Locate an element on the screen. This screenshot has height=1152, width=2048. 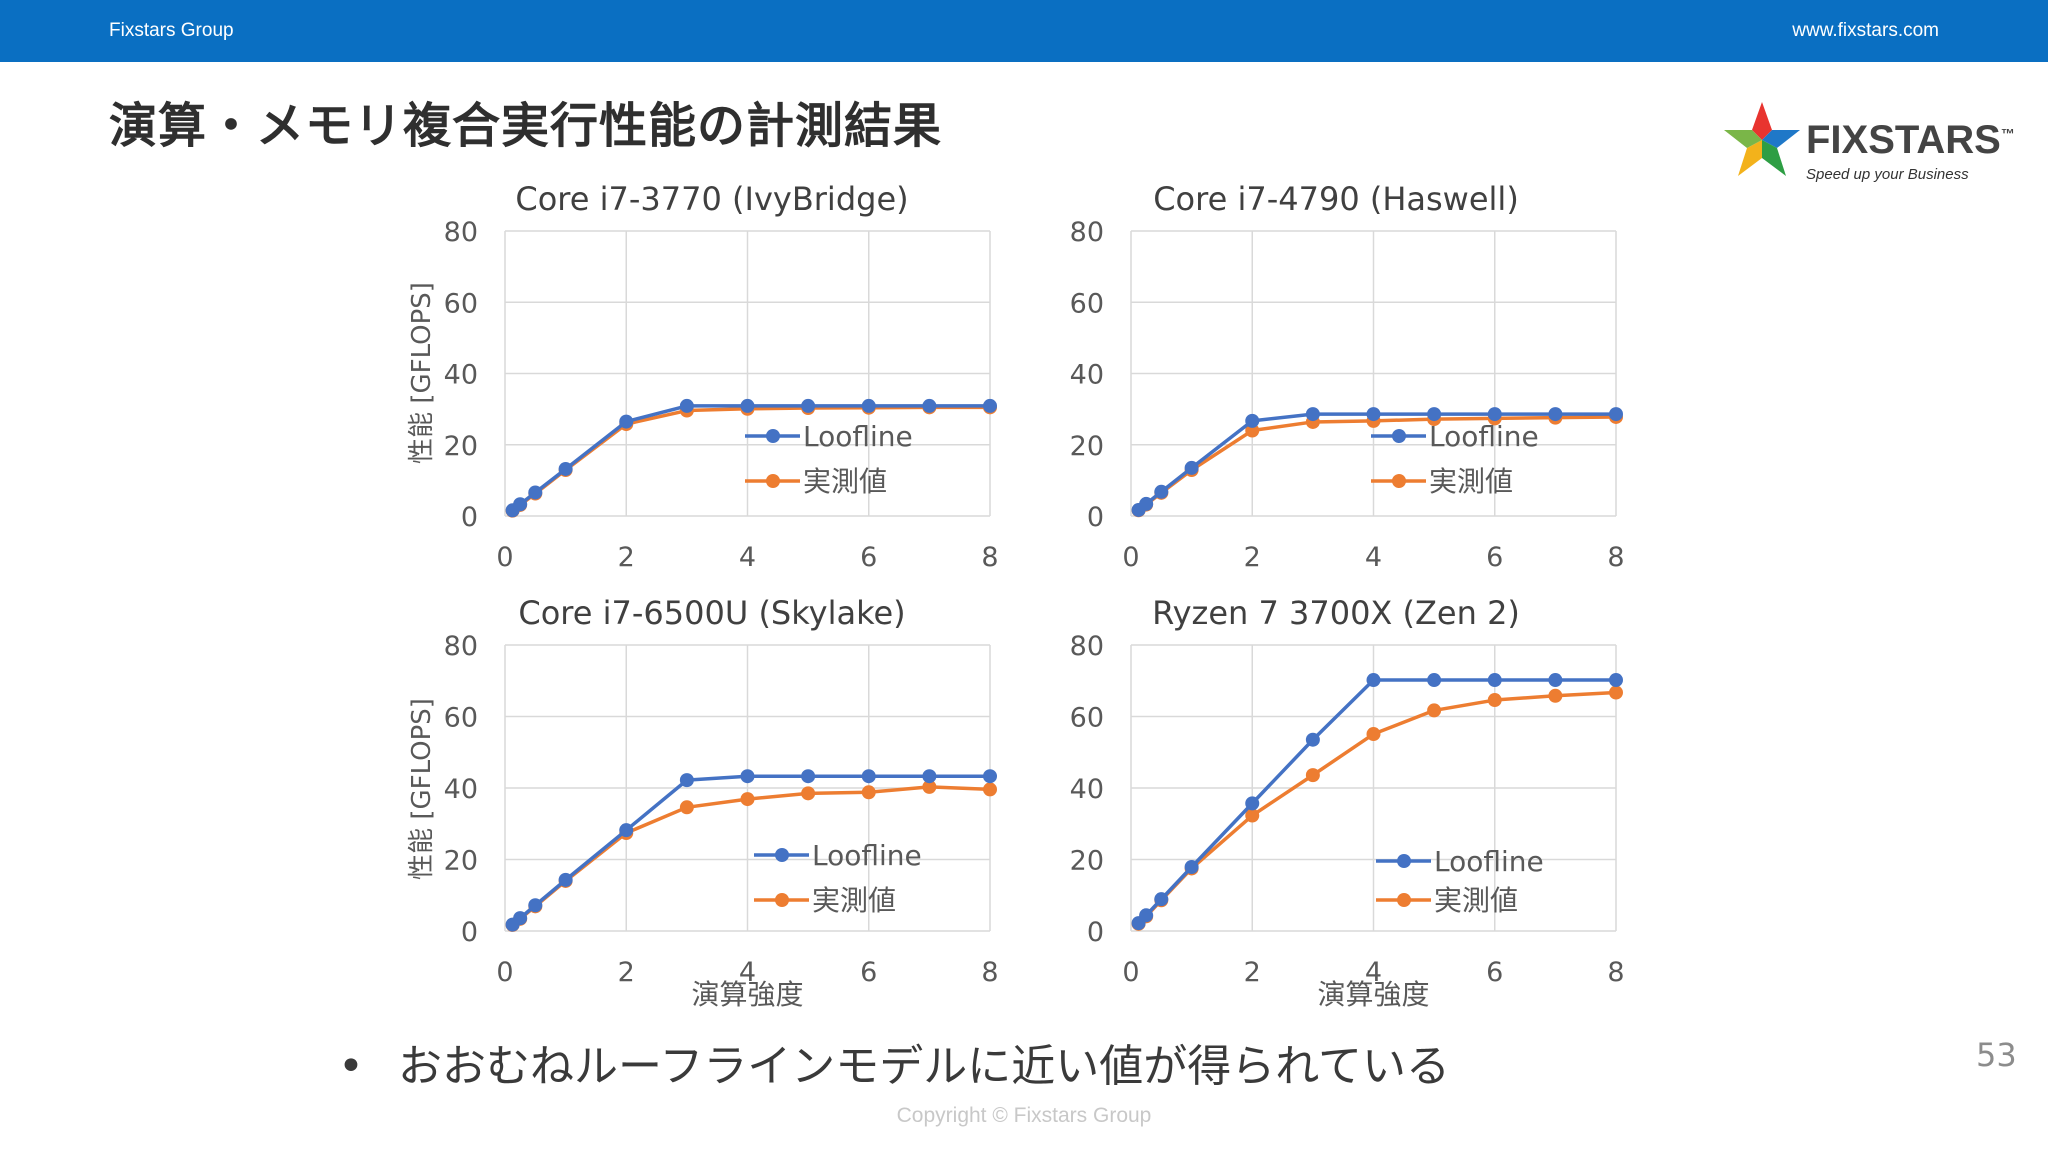
star-logo-icon is located at coordinates (1762, 139).